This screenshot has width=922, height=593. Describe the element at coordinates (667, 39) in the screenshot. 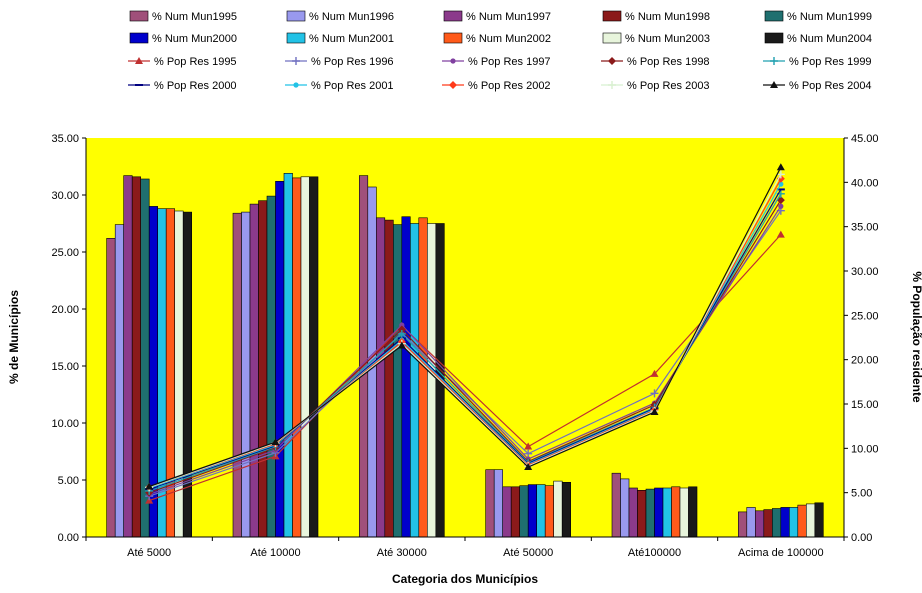

I see `legend-label-bar-8: % Num Mun2003` at that location.